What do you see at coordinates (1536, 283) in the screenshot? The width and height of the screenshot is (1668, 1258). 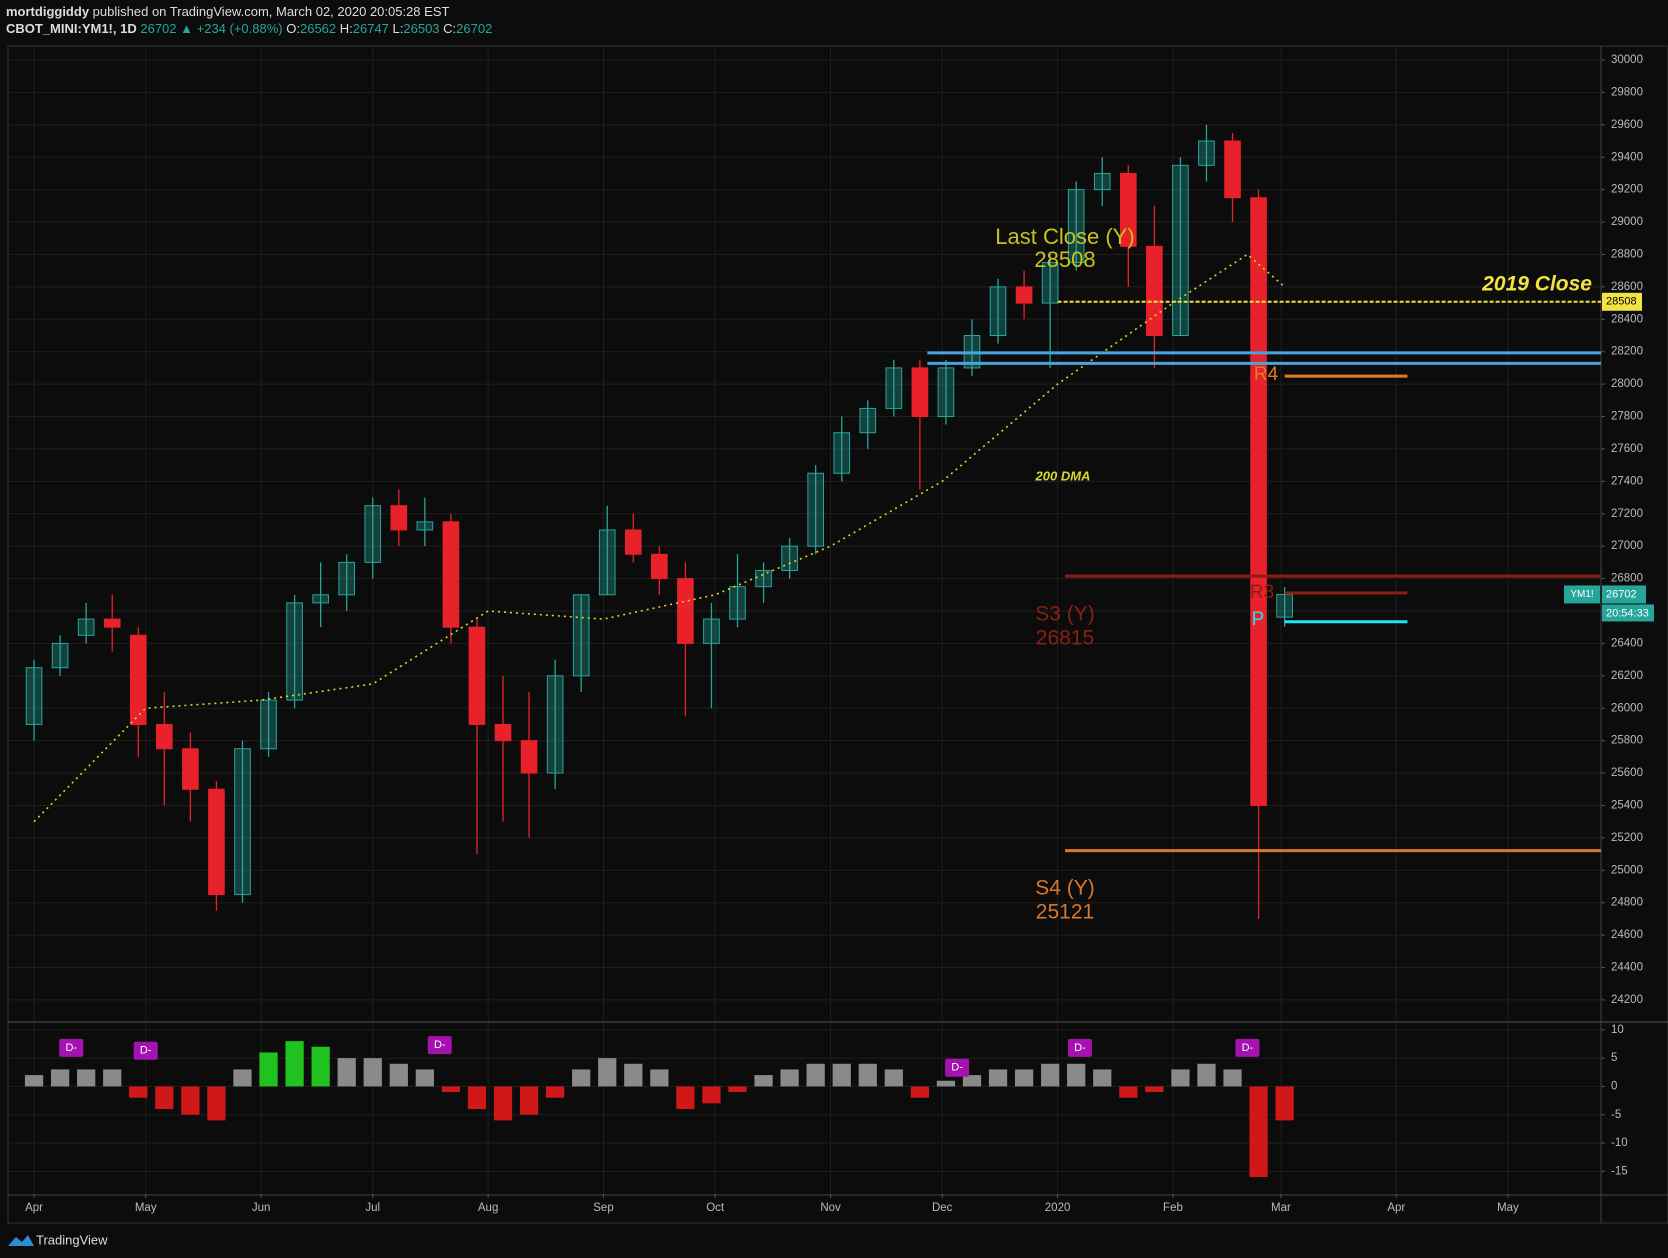 I see `level-label: 2019 Close` at bounding box center [1536, 283].